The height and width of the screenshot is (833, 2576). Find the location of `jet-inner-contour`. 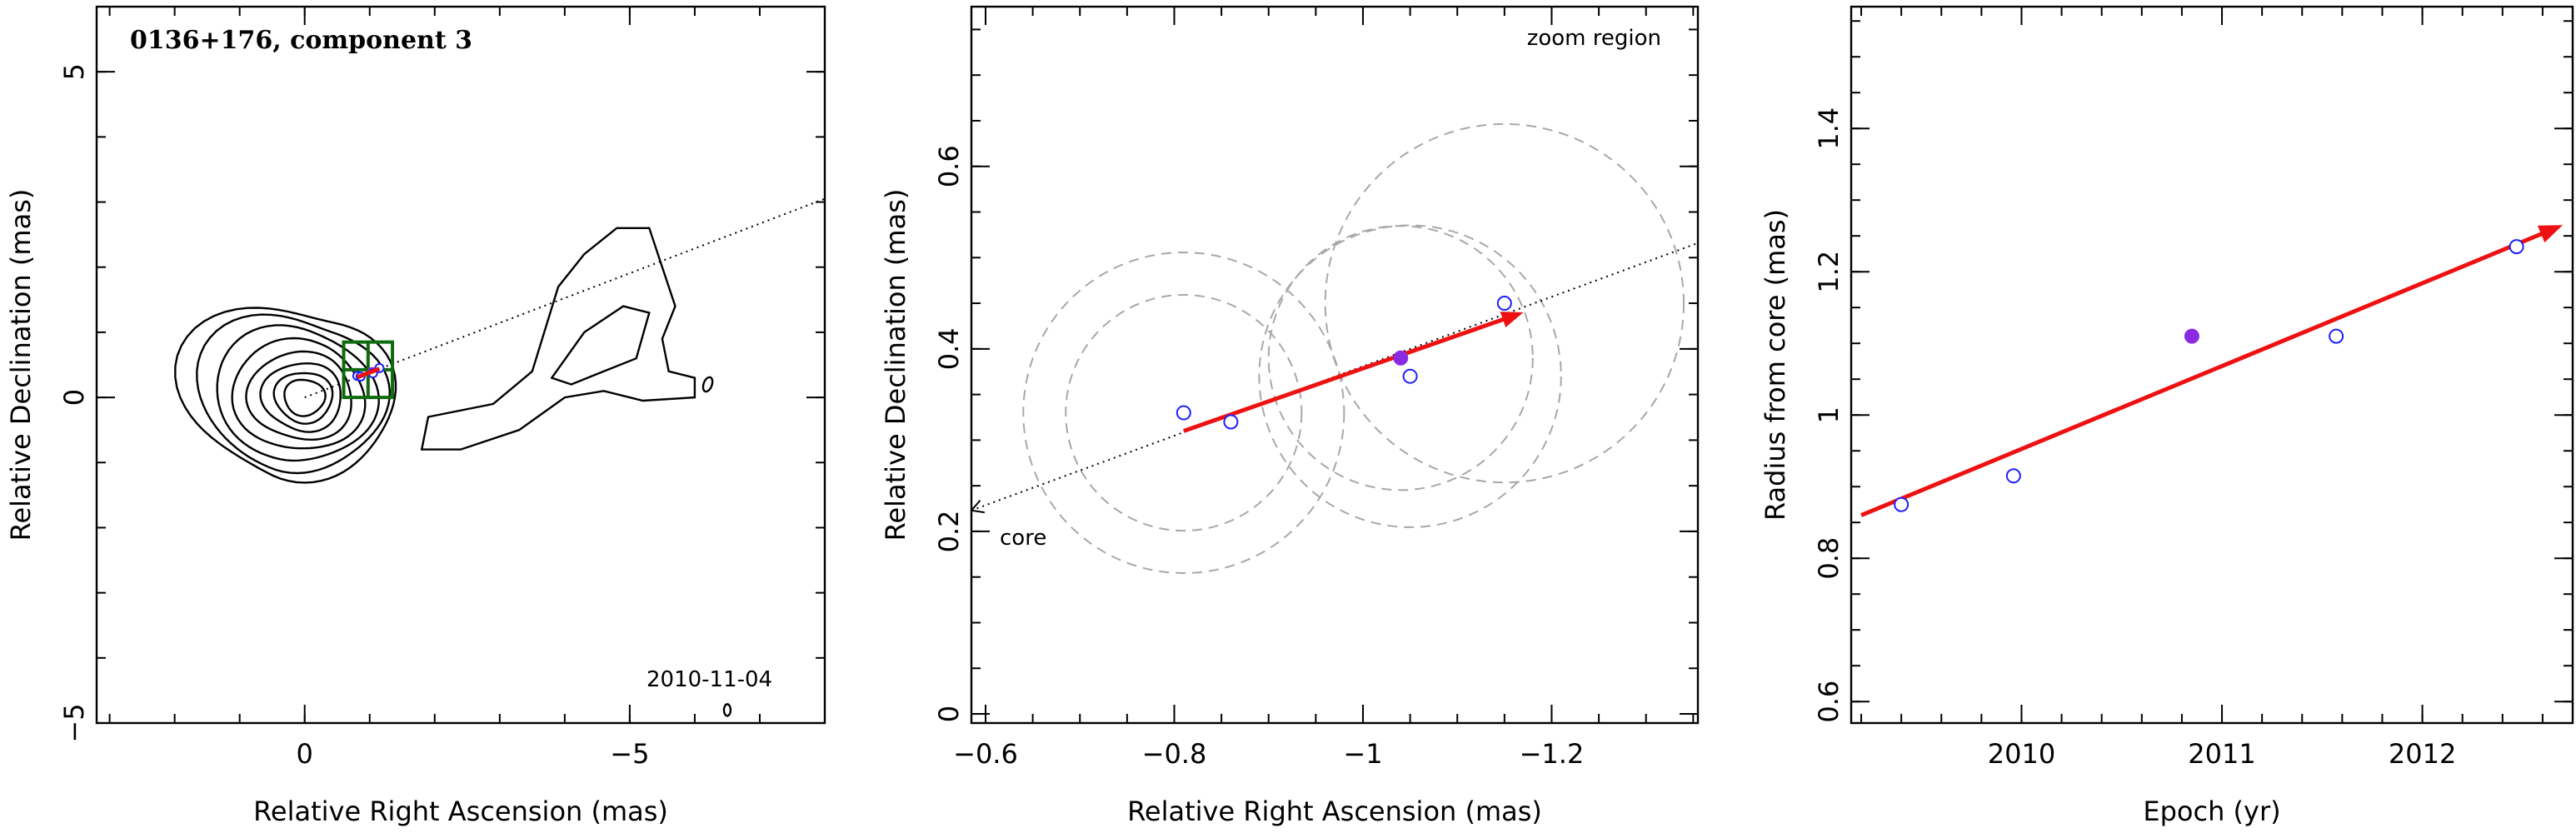

jet-inner-contour is located at coordinates (600, 345).